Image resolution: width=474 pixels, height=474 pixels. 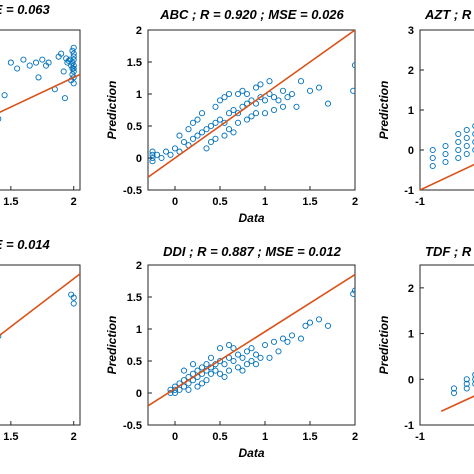 I want to click on x-tick-labels: 0 0.5 1 1.5 2, so click(x=265, y=197).